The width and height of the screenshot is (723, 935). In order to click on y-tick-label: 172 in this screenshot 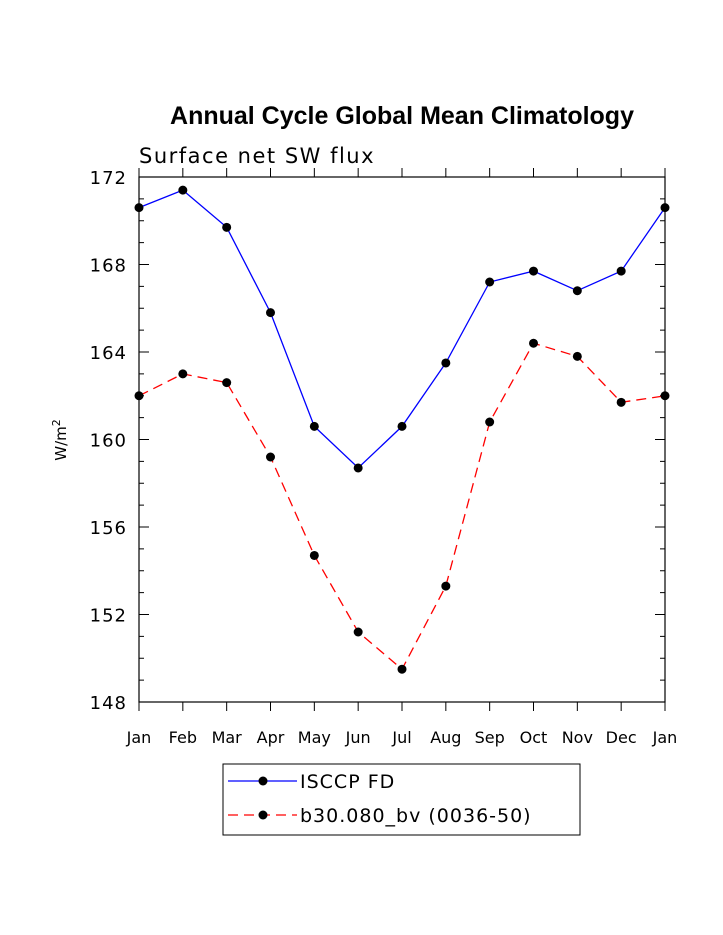, I will do `click(108, 178)`.